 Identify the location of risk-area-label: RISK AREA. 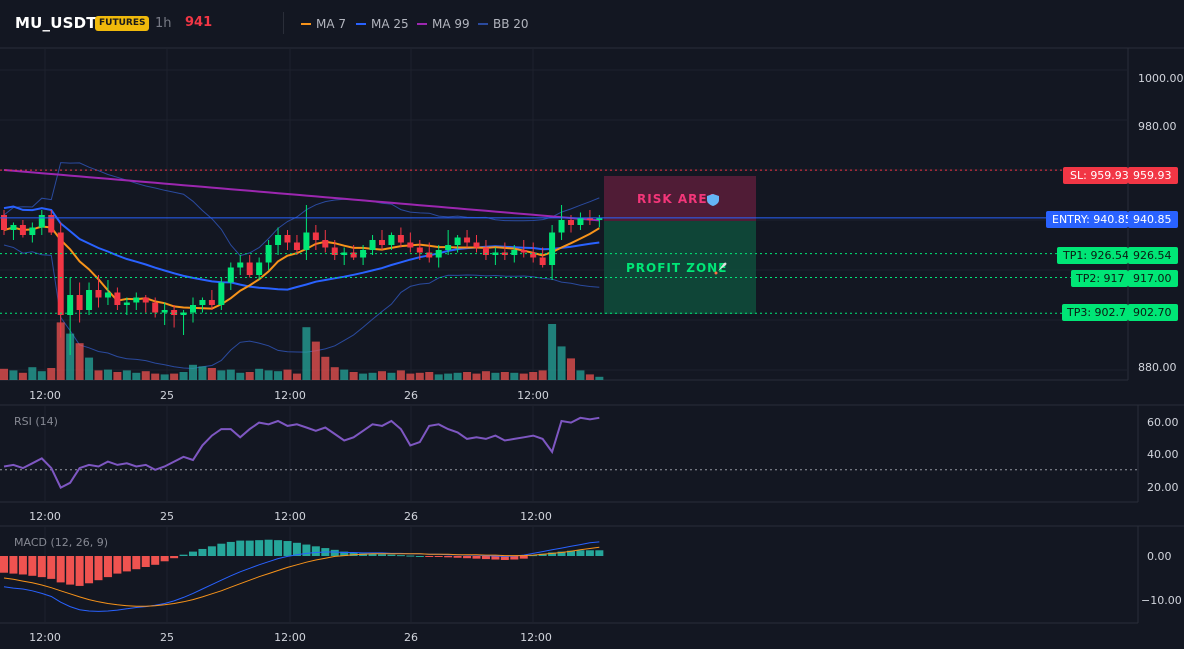
(677, 199).